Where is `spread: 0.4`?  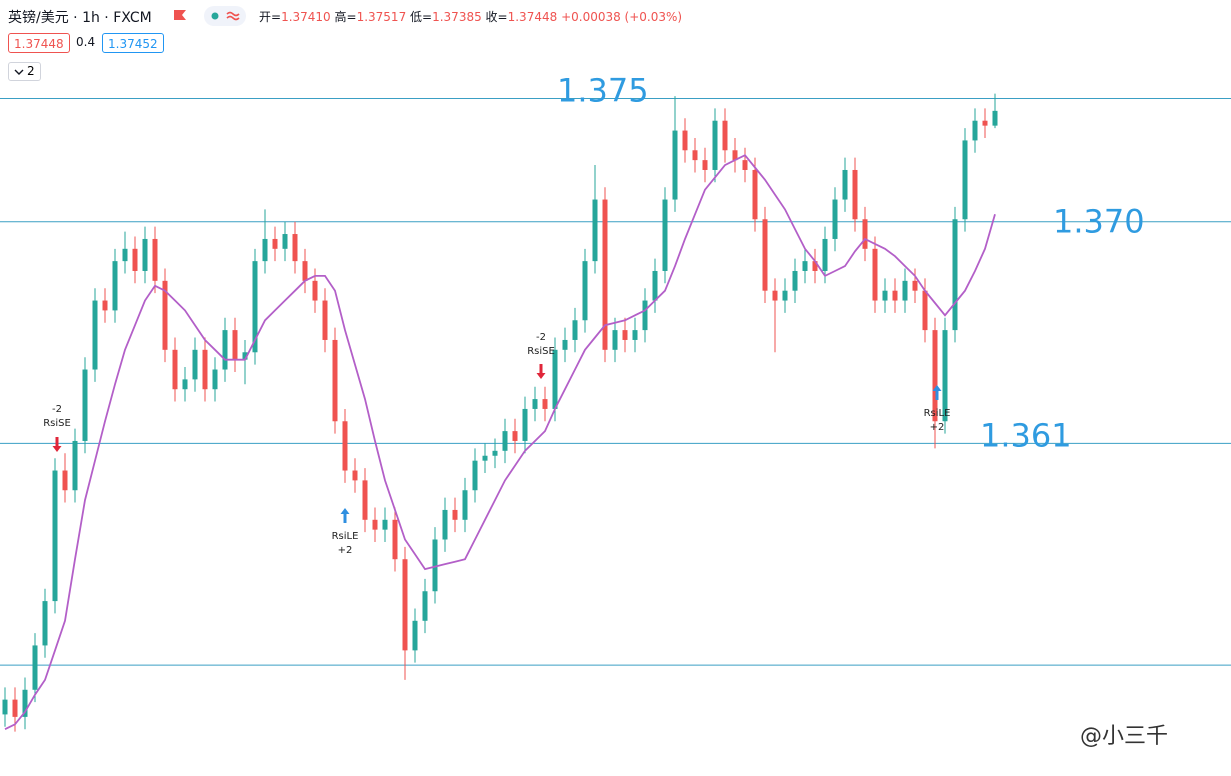
spread: 0.4 is located at coordinates (86, 42).